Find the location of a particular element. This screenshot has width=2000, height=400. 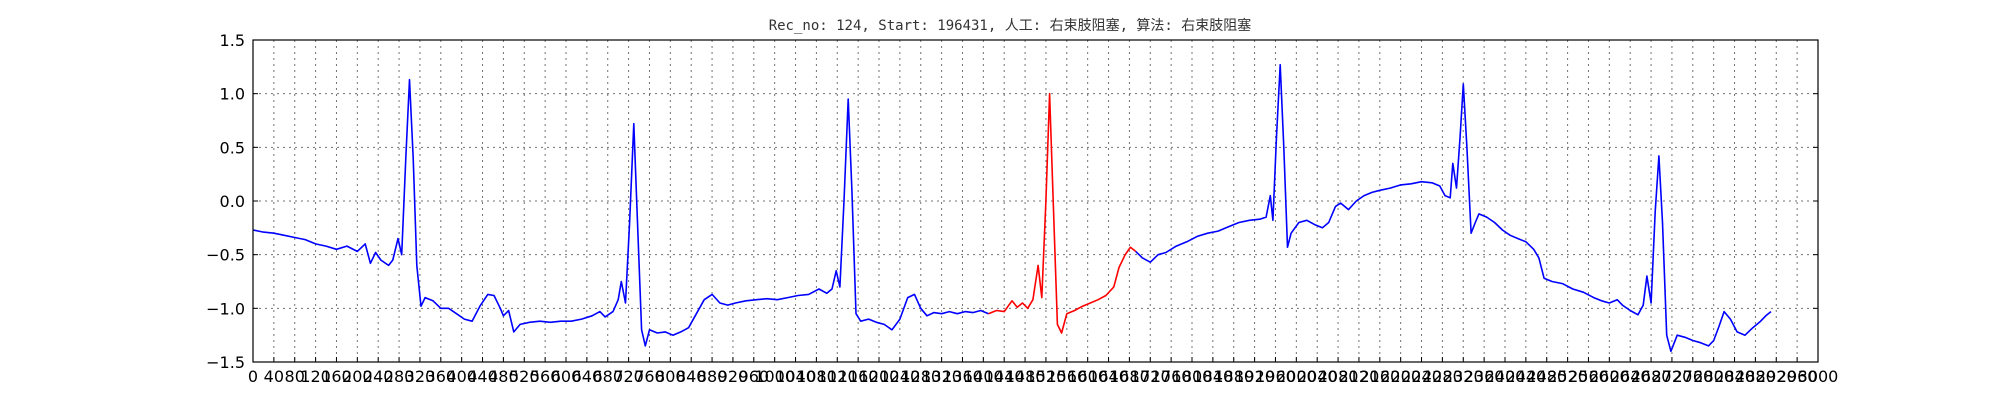

x-tick-label: 2360 is located at coordinates (1484, 376).